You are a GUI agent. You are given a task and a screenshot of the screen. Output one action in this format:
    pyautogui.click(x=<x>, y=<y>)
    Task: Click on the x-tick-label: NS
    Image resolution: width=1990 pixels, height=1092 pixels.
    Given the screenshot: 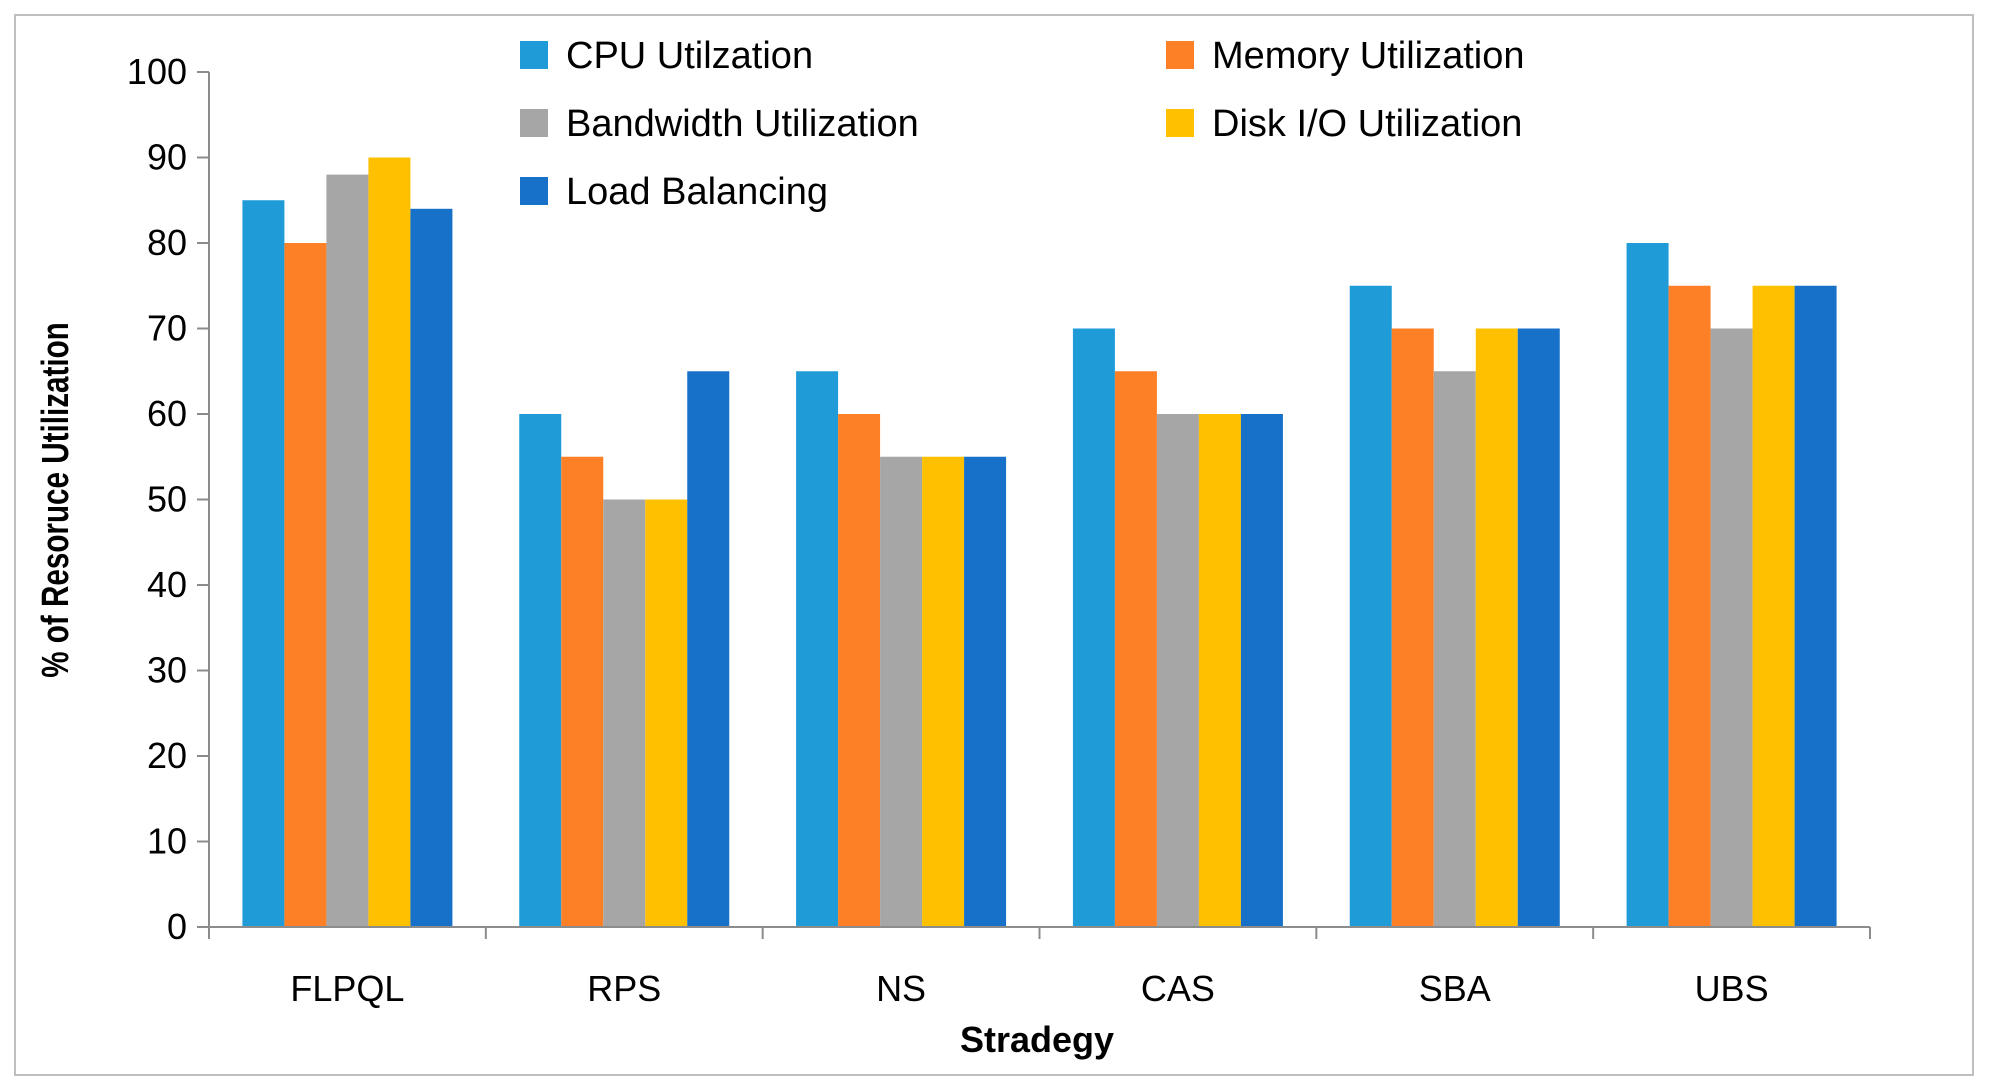 What is the action you would take?
    pyautogui.click(x=901, y=988)
    